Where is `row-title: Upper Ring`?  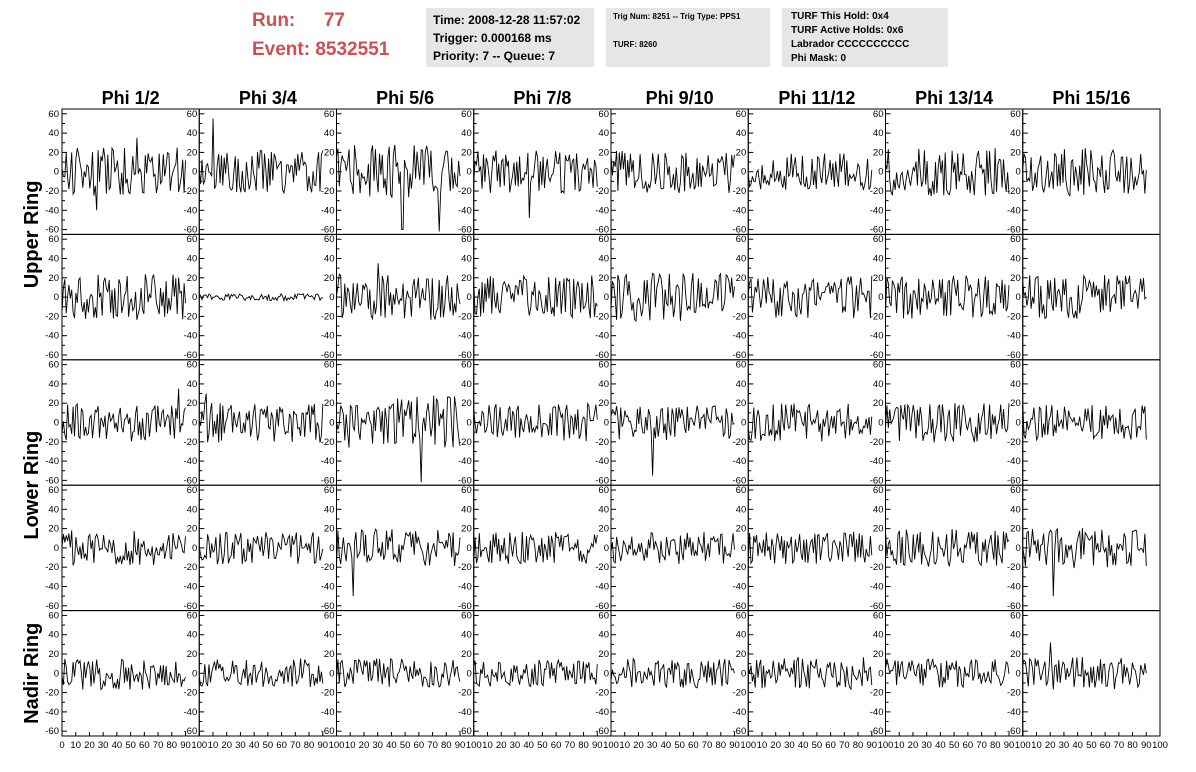 row-title: Upper Ring is located at coordinates (32, 235).